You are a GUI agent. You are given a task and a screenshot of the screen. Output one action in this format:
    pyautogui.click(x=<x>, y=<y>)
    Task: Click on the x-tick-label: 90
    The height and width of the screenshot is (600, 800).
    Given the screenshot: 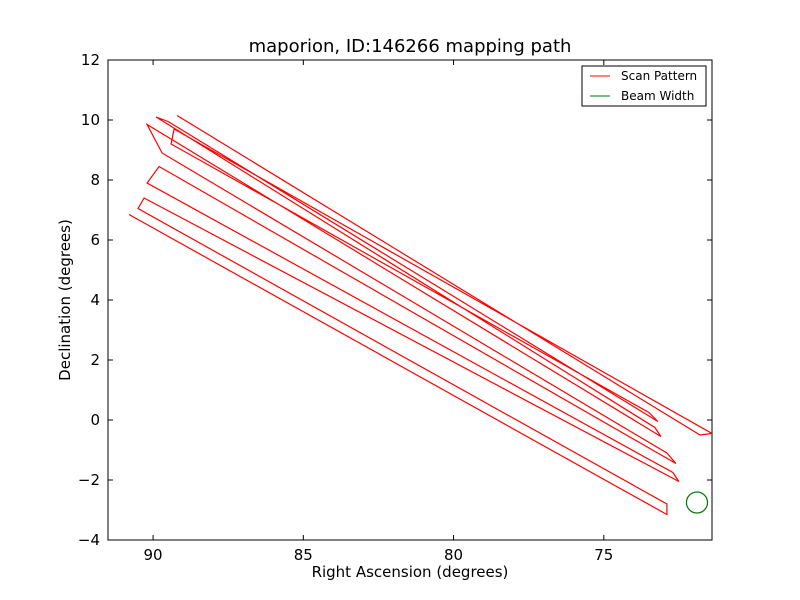 What is the action you would take?
    pyautogui.click(x=153, y=555)
    